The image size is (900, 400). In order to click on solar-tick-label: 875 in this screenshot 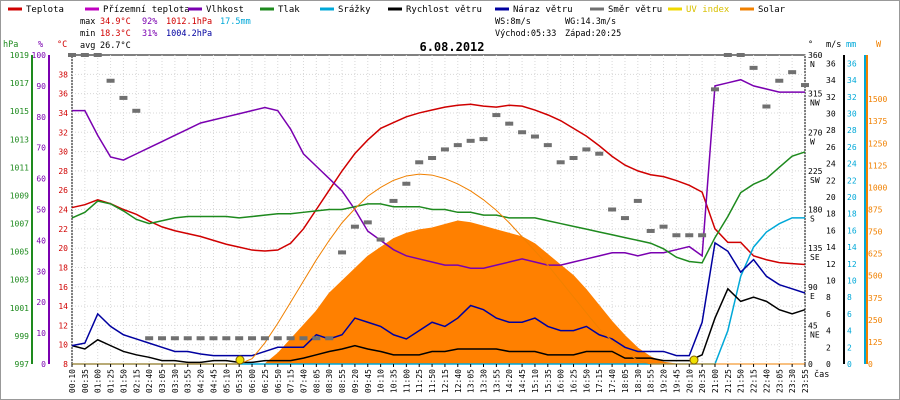, I will do `click(875, 210)`.